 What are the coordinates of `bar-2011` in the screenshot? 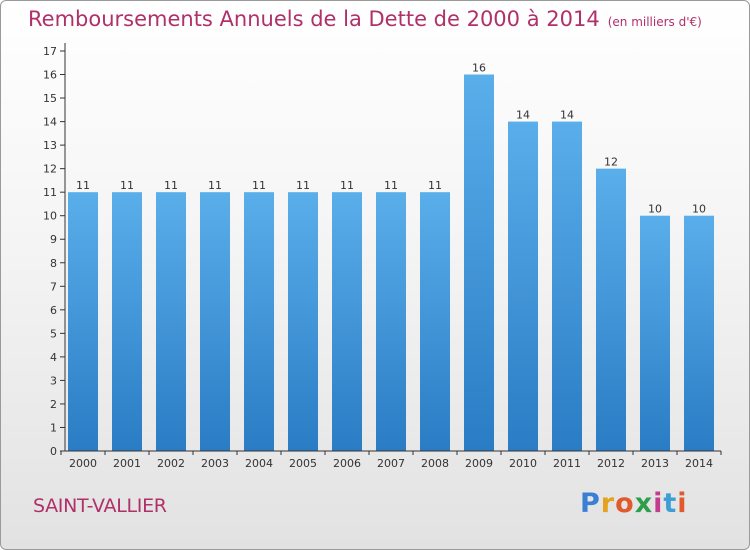 It's located at (567, 286).